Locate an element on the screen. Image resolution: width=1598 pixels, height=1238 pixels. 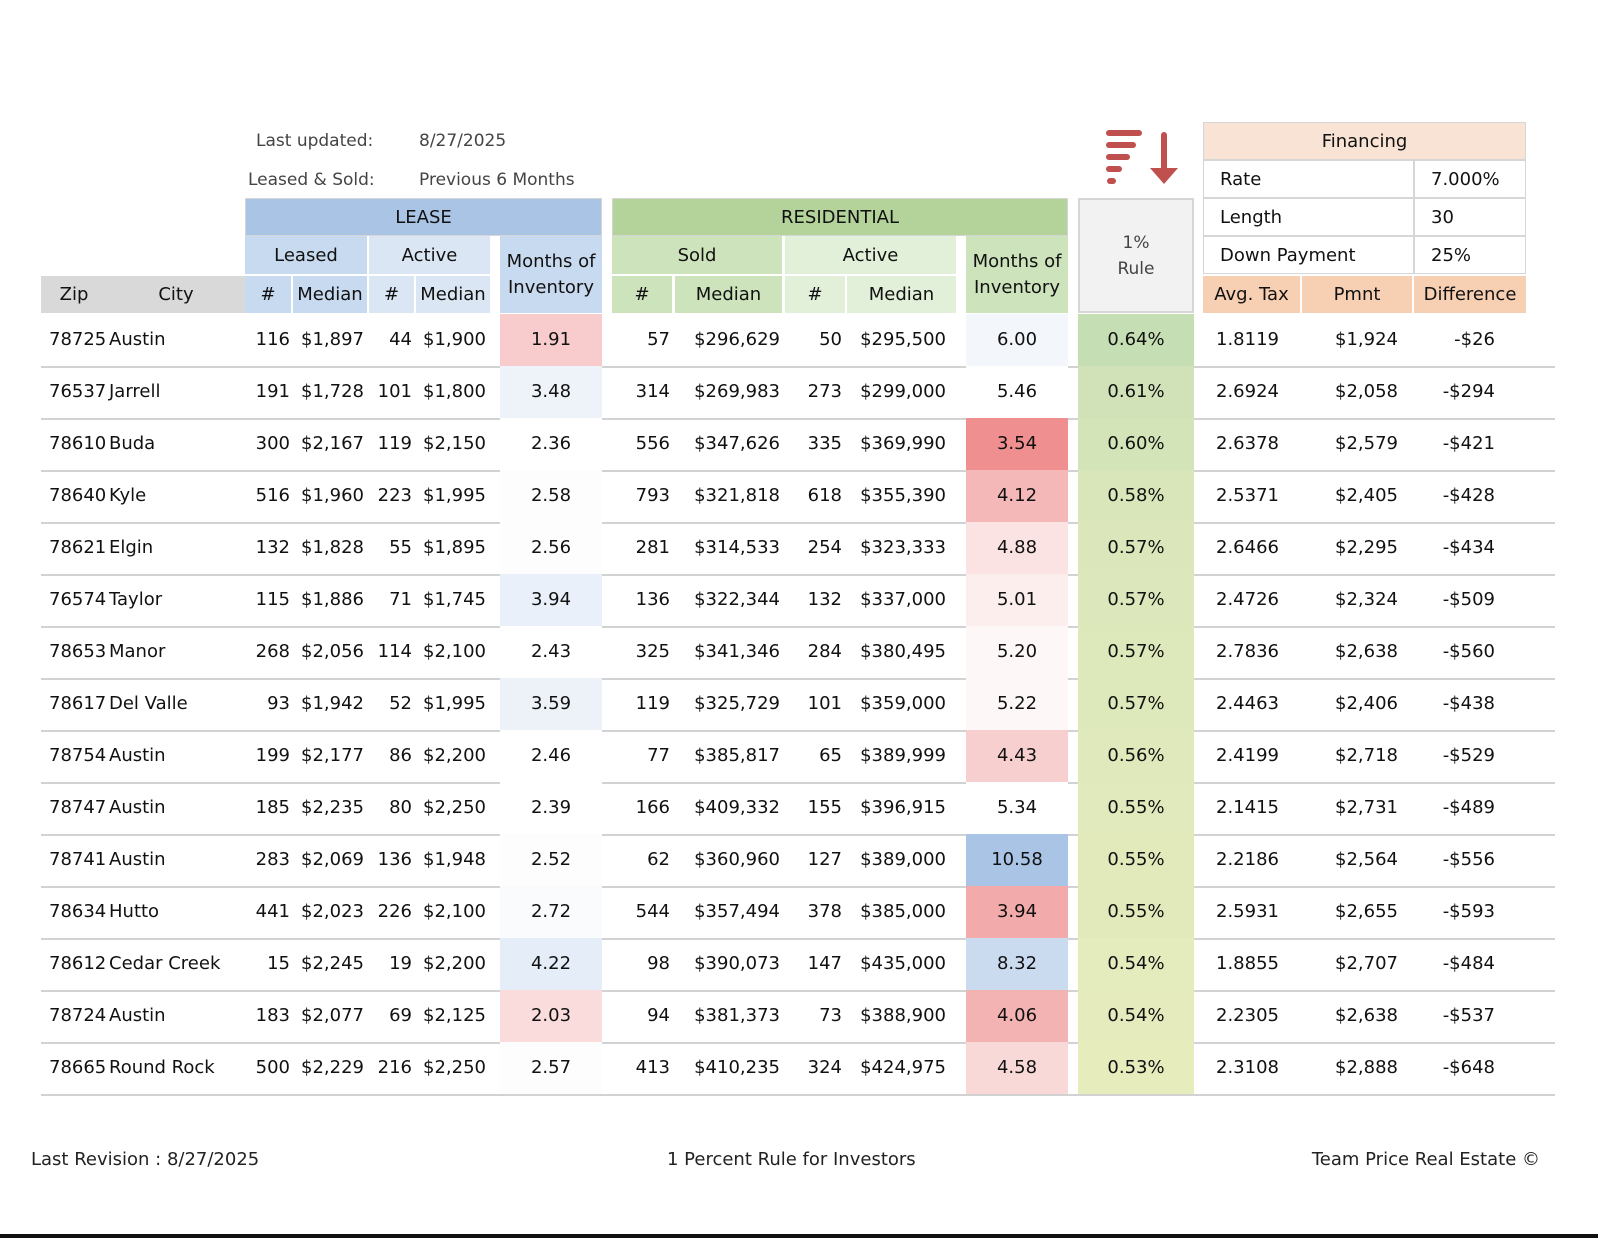
lease-active-median-header: Median is located at coordinates (453, 294).